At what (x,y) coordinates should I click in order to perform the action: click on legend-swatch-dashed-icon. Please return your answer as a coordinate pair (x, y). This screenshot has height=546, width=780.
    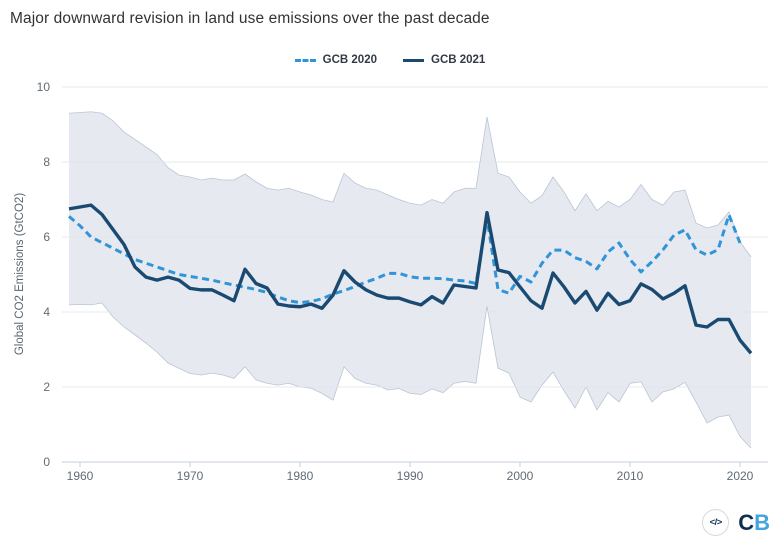
    Looking at the image, I should click on (305, 60).